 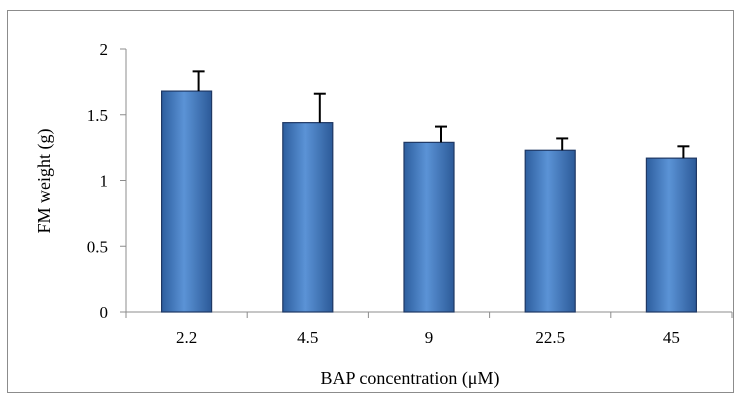 I want to click on x-tick-label: 45, so click(x=671, y=337).